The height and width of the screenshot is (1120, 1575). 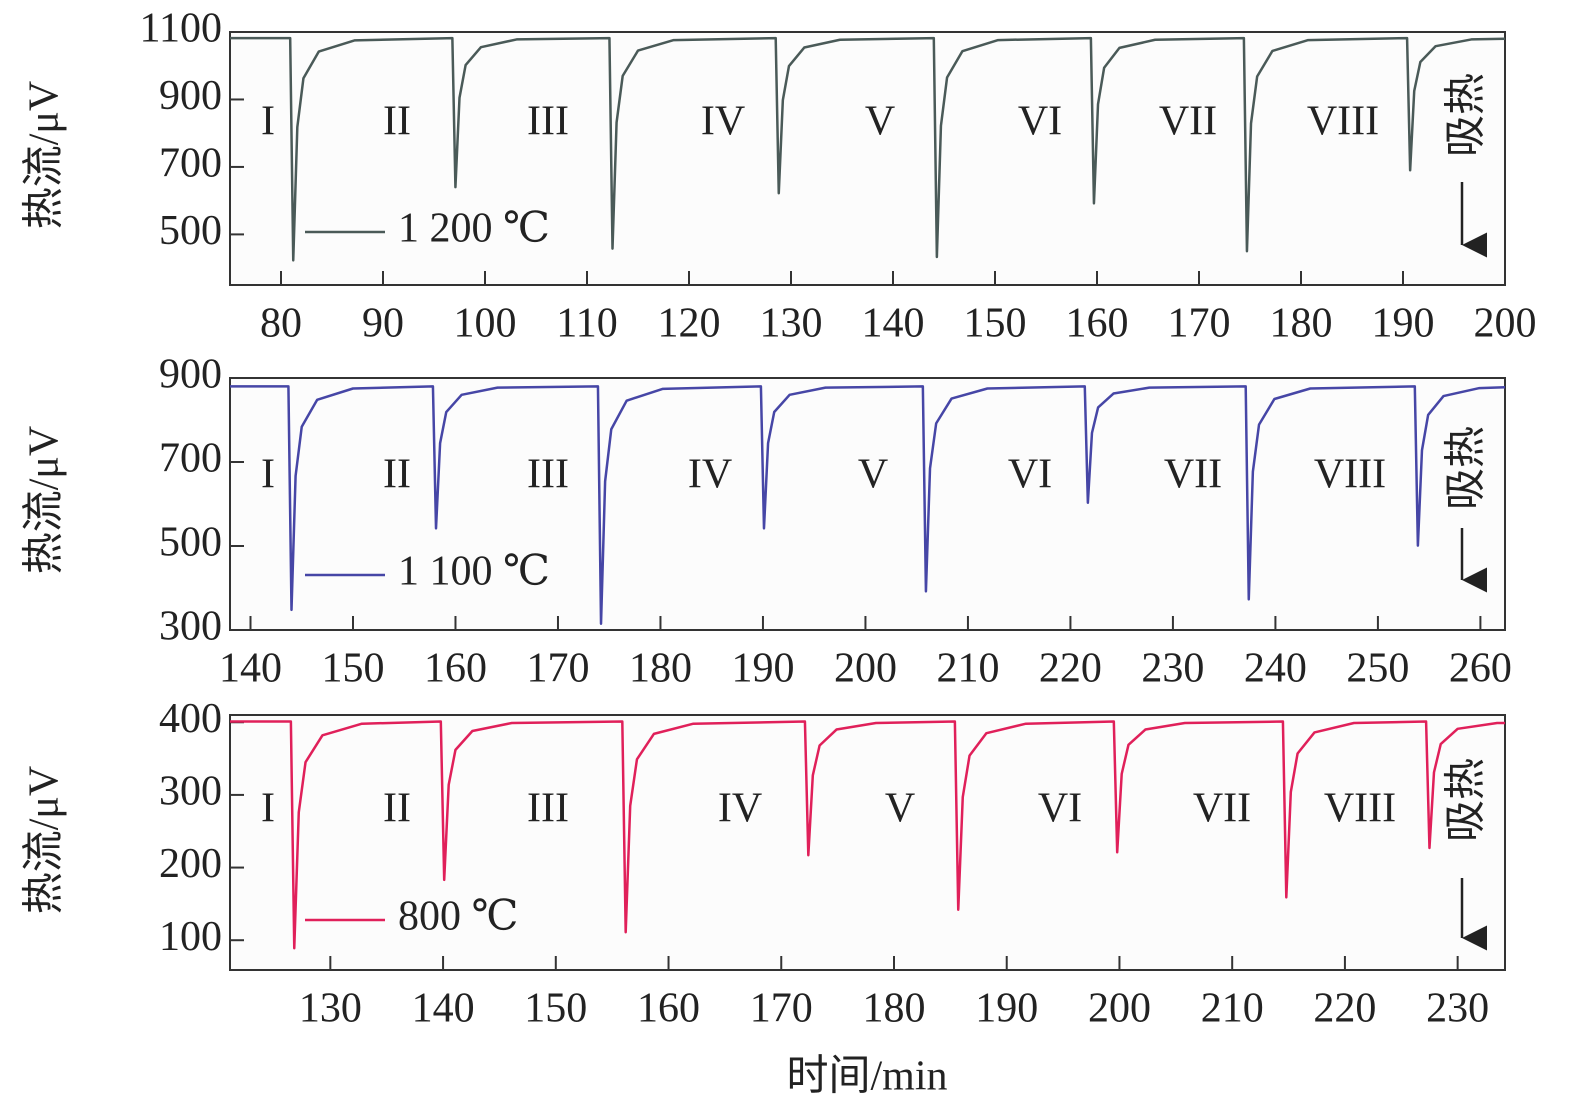 What do you see at coordinates (190, 864) in the screenshot?
I see `y-tick-label: 200` at bounding box center [190, 864].